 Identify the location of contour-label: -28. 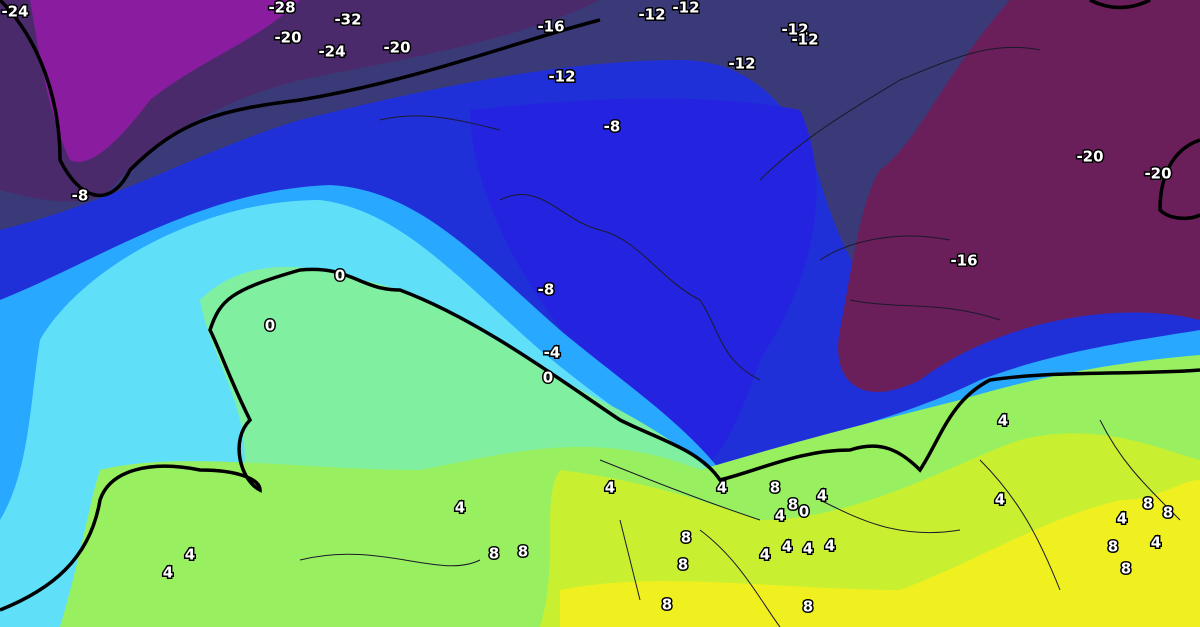
(281, 8).